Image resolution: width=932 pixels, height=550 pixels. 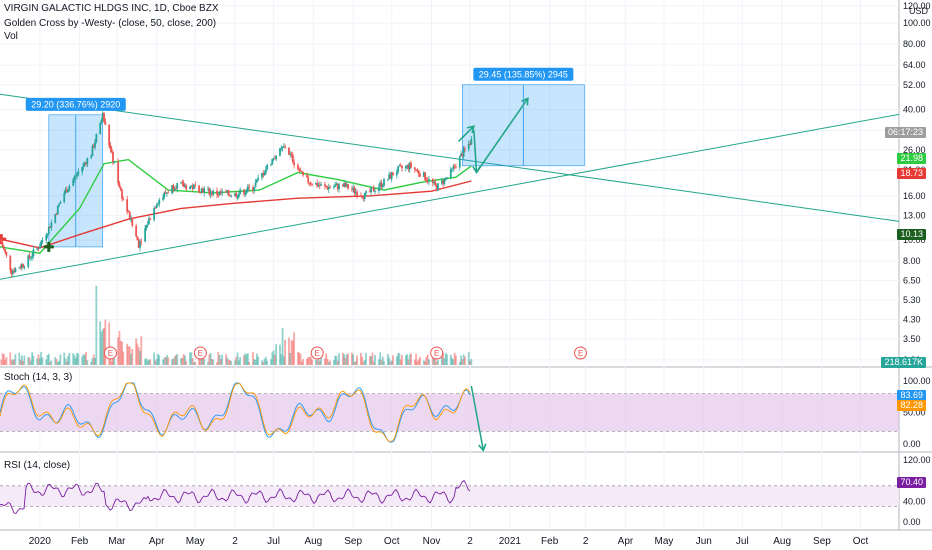 What do you see at coordinates (914, 150) in the screenshot?
I see `price-tick-label: 26.00` at bounding box center [914, 150].